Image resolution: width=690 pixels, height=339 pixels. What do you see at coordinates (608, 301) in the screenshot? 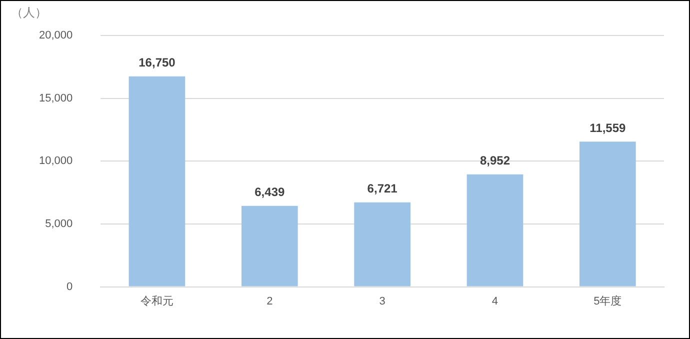
I see `x-tick-label: 5年度` at bounding box center [608, 301].